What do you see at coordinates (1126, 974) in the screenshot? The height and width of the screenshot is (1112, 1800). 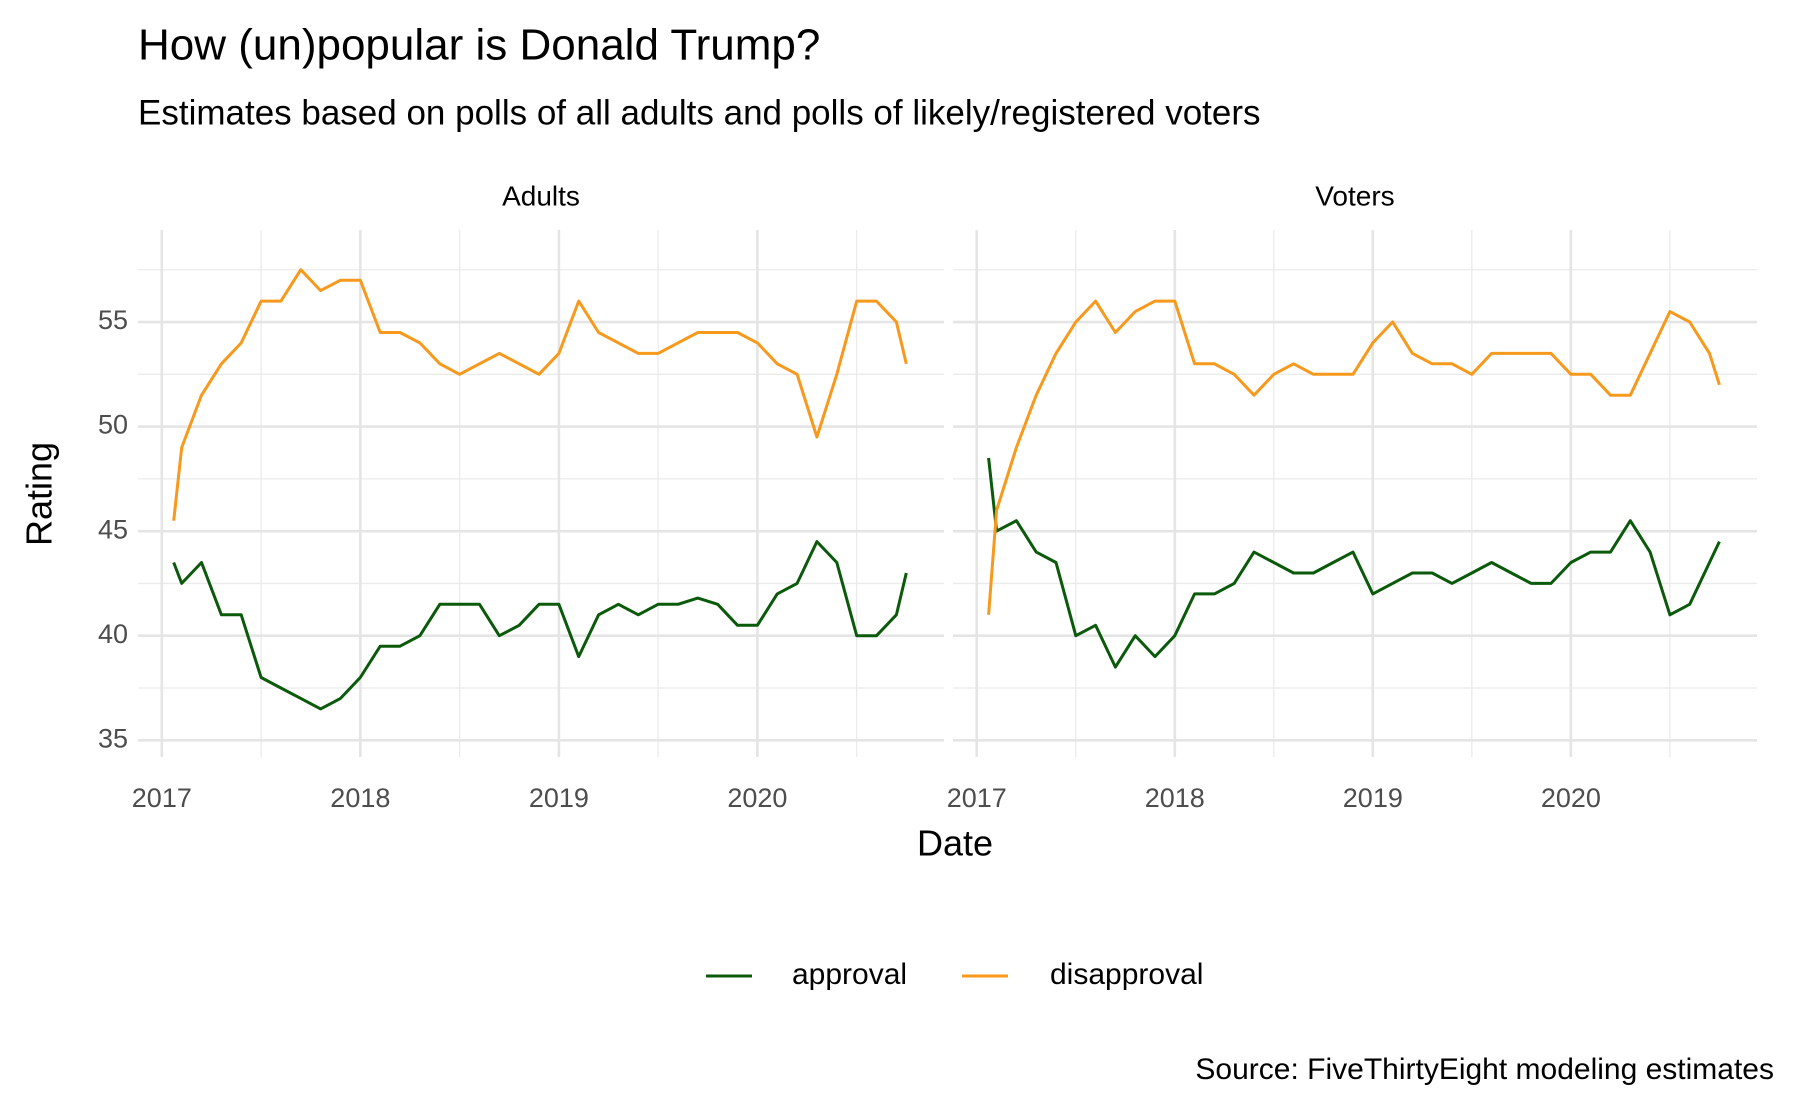 I see `legend-label: disapproval` at bounding box center [1126, 974].